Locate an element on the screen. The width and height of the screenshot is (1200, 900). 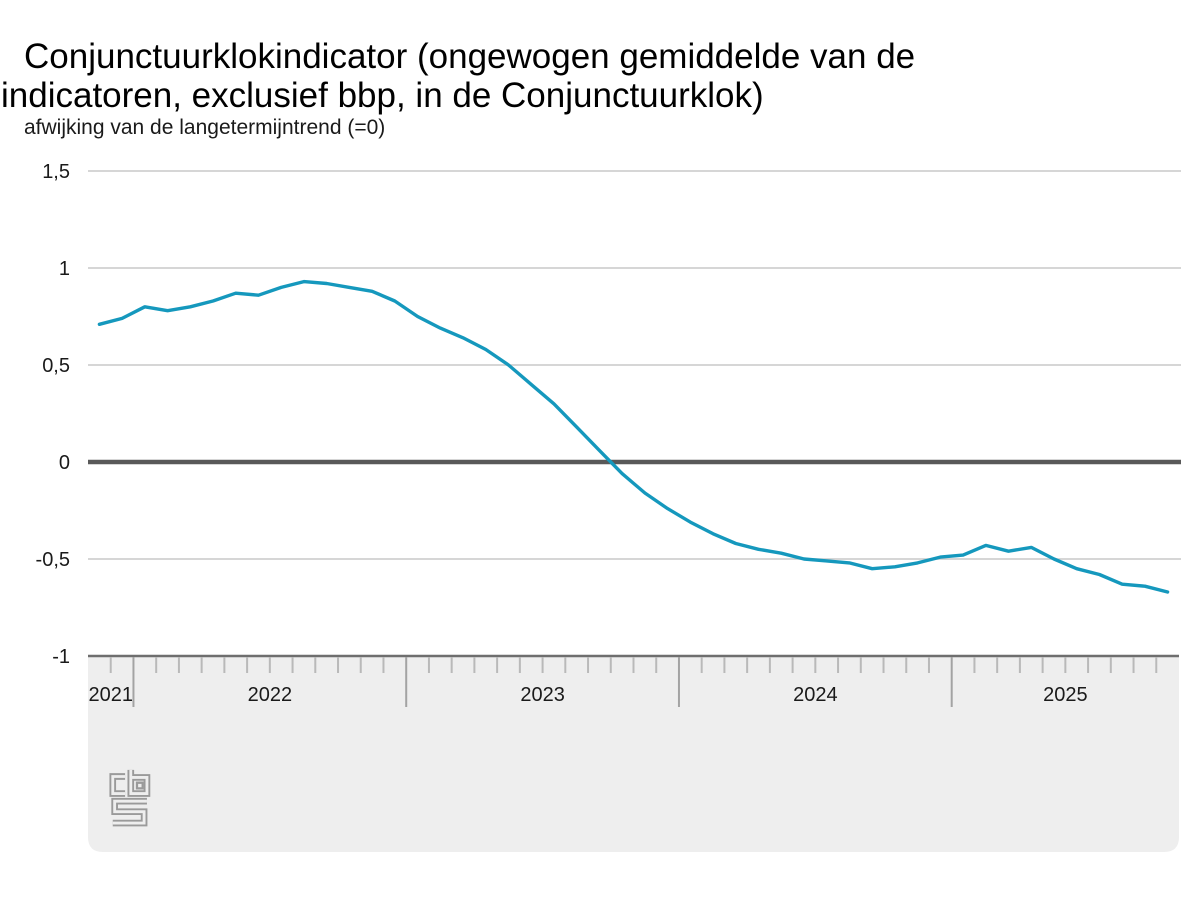
x-axis-year-label: 2022 is located at coordinates (270, 695).